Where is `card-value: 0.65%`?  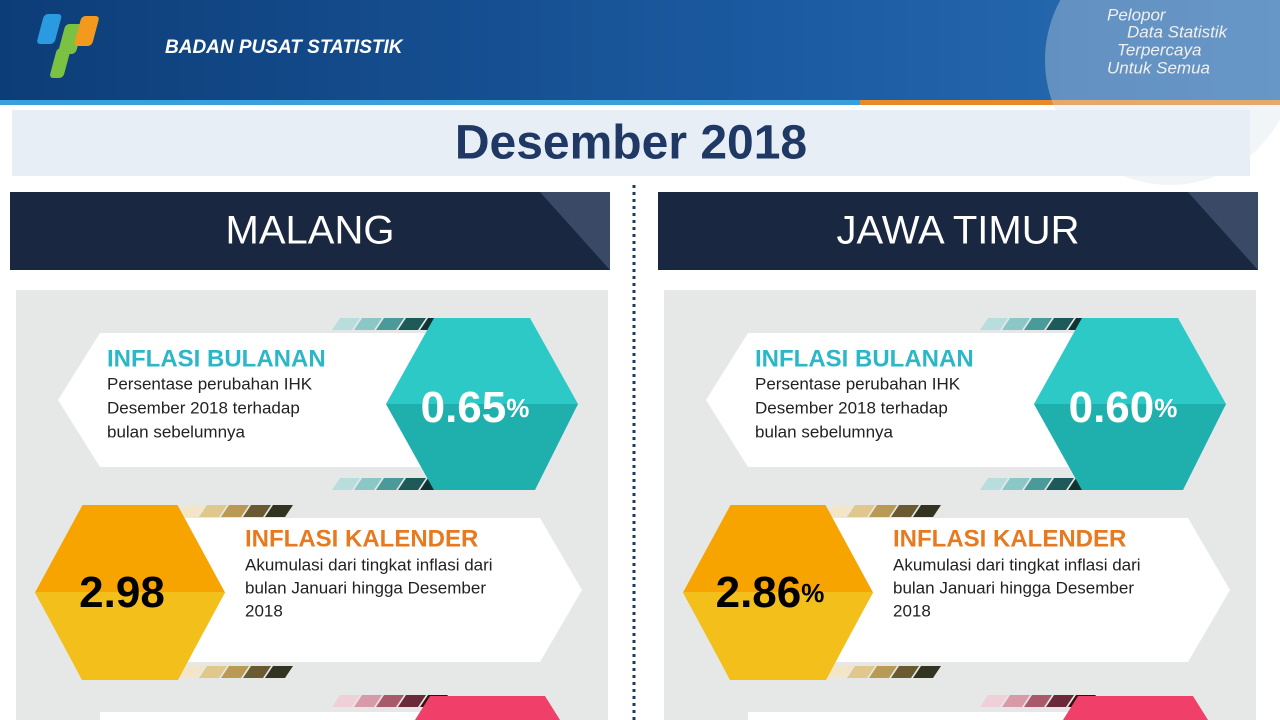 card-value: 0.65% is located at coordinates (475, 407).